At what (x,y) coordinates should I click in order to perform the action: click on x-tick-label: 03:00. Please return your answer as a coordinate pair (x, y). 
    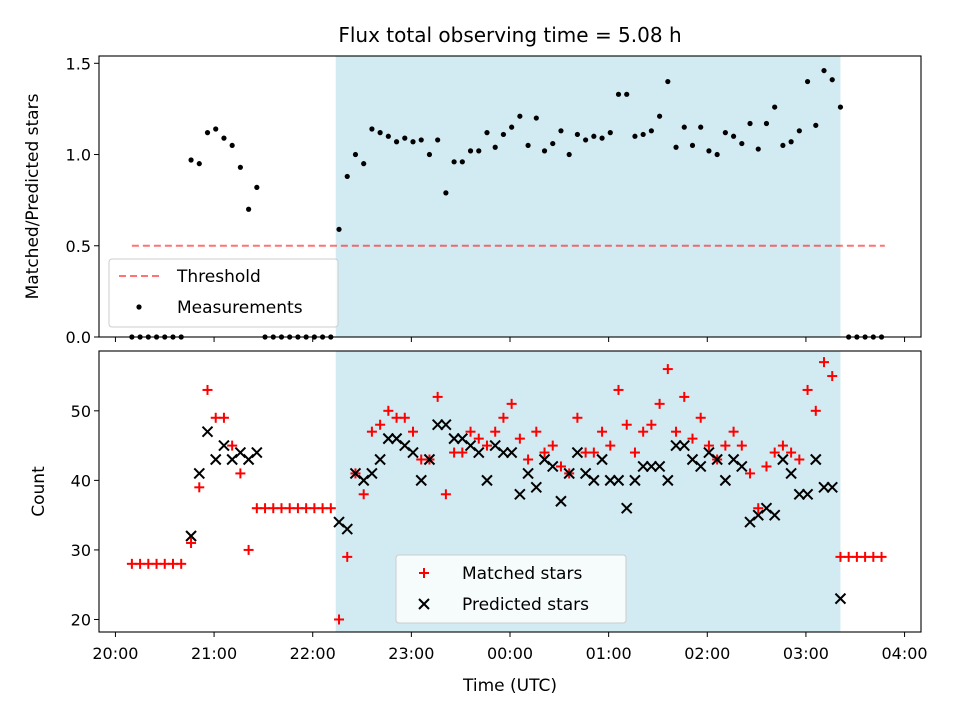
    Looking at the image, I should click on (806, 653).